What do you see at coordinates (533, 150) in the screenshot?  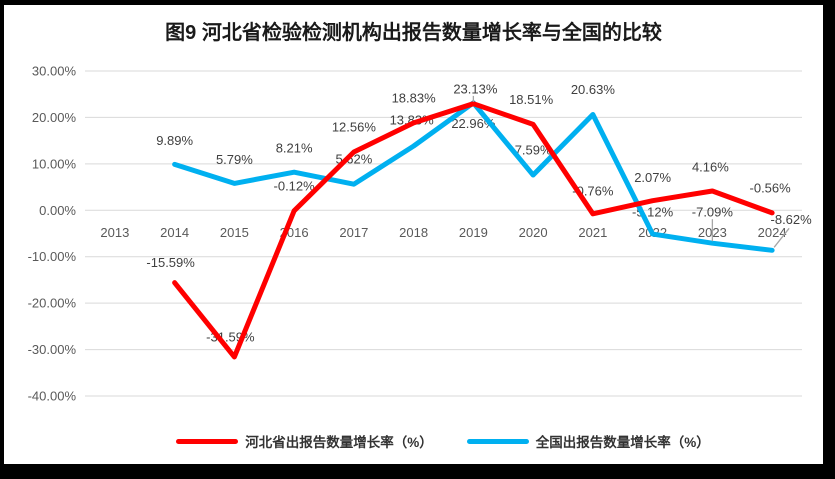 I see `data-label-national: 7.59%` at bounding box center [533, 150].